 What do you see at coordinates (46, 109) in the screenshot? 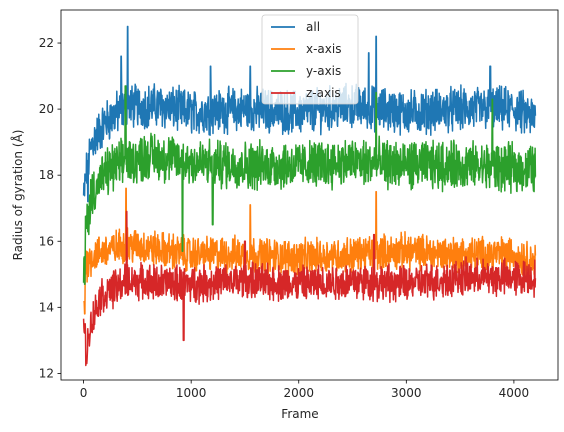
I see `y-tick-label: 20` at bounding box center [46, 109].